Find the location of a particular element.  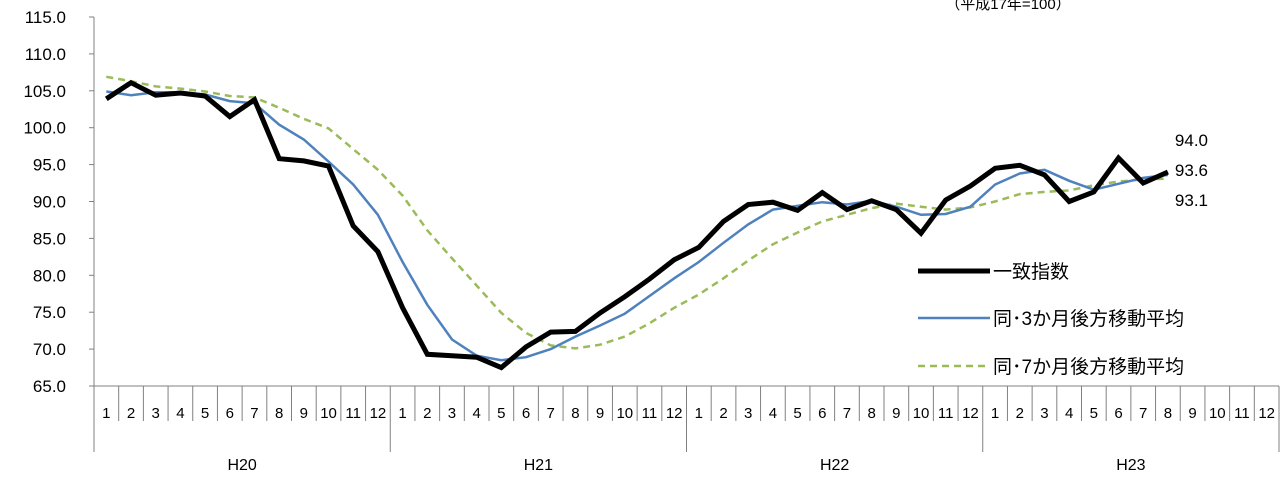

y-tick-label: 85.0 is located at coordinates (49, 238).